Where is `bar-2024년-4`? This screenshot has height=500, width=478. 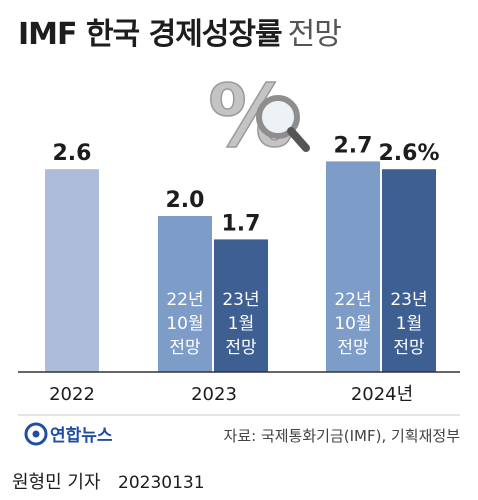 bar-2024년-4 is located at coordinates (409, 270).